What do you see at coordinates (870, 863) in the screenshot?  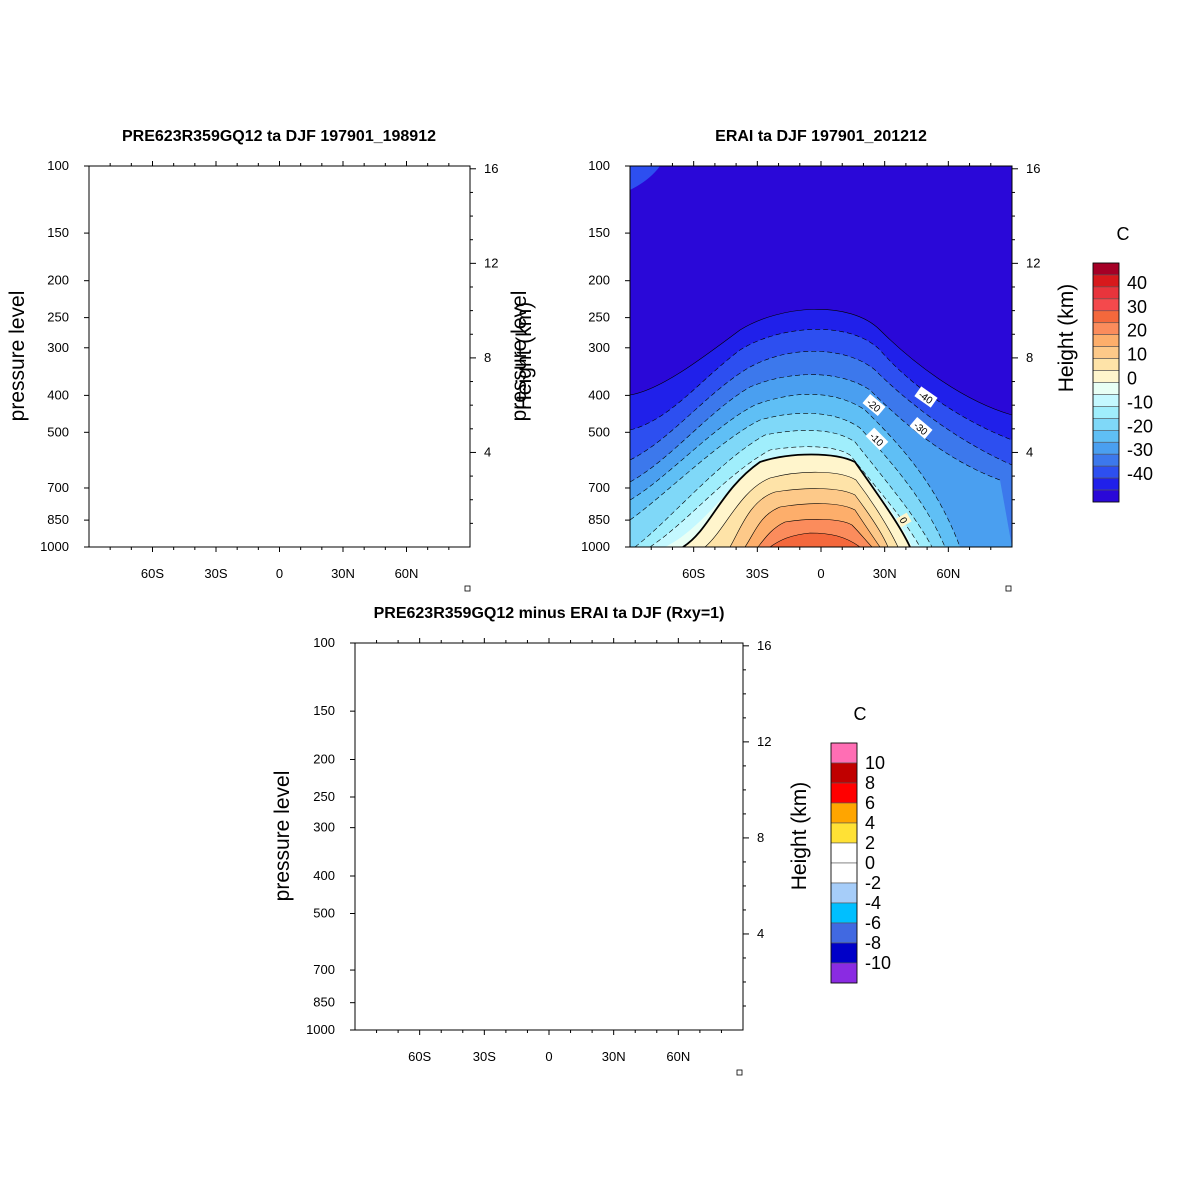 I see `colorbar-label: 0` at bounding box center [870, 863].